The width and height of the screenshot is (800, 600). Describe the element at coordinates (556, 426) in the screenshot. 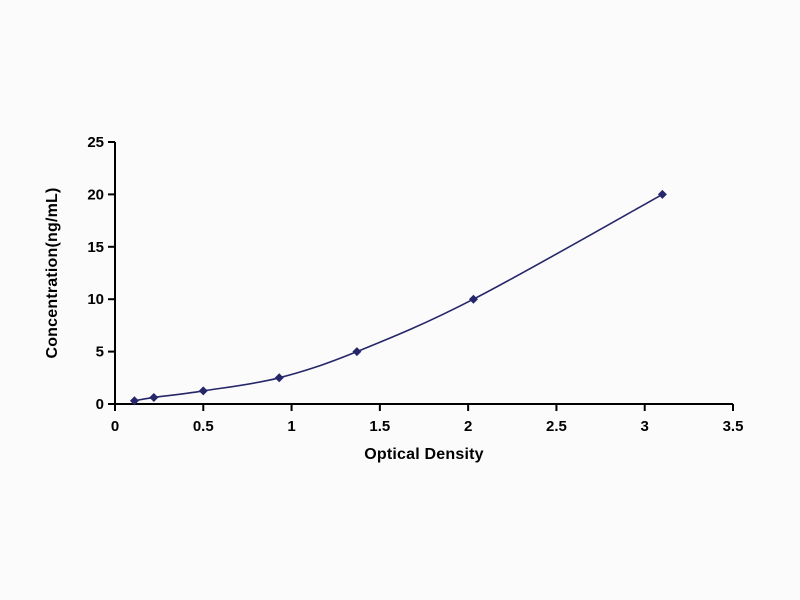

I see `x-tick-label: 2.5` at that location.